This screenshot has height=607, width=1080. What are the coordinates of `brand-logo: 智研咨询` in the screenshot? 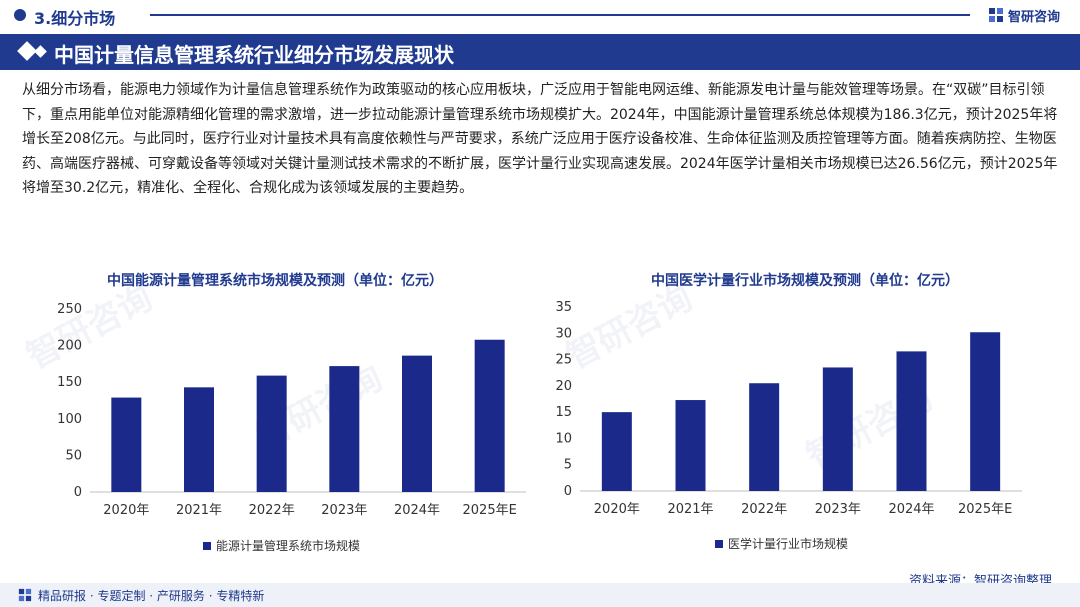 It's located at (1024, 15).